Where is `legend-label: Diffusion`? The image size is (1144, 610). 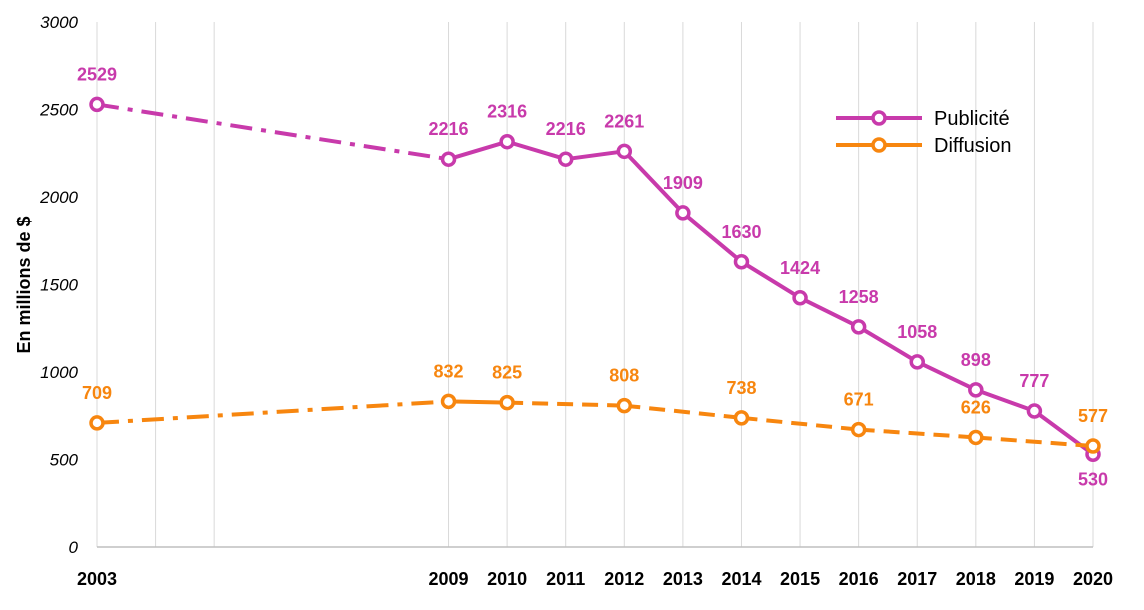 legend-label: Diffusion is located at coordinates (972, 146).